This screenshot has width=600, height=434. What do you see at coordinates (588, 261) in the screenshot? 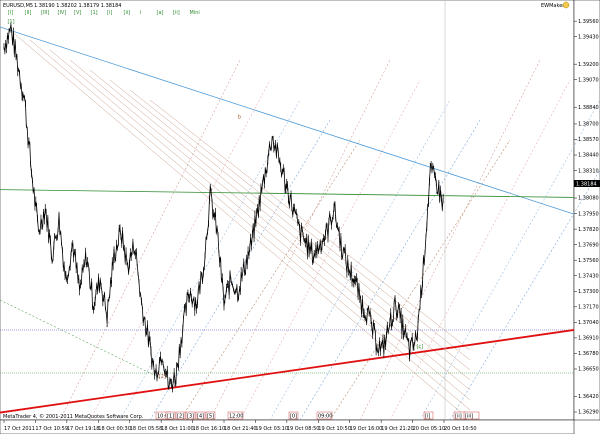
I see `y-tick-label: 1.37560` at bounding box center [588, 261].